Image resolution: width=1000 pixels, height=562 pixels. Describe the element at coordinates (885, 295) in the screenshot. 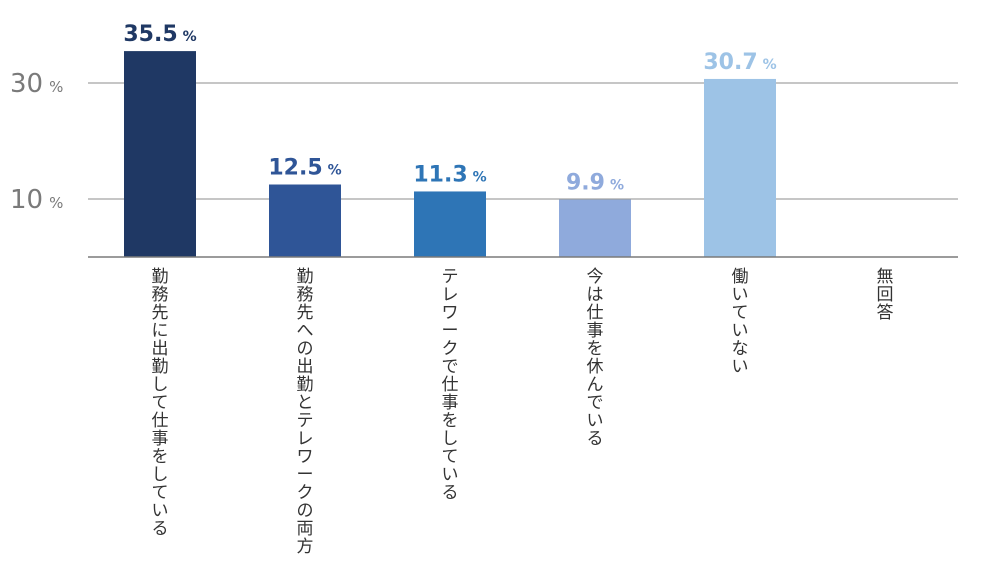

I see `category-label: 無回答` at that location.